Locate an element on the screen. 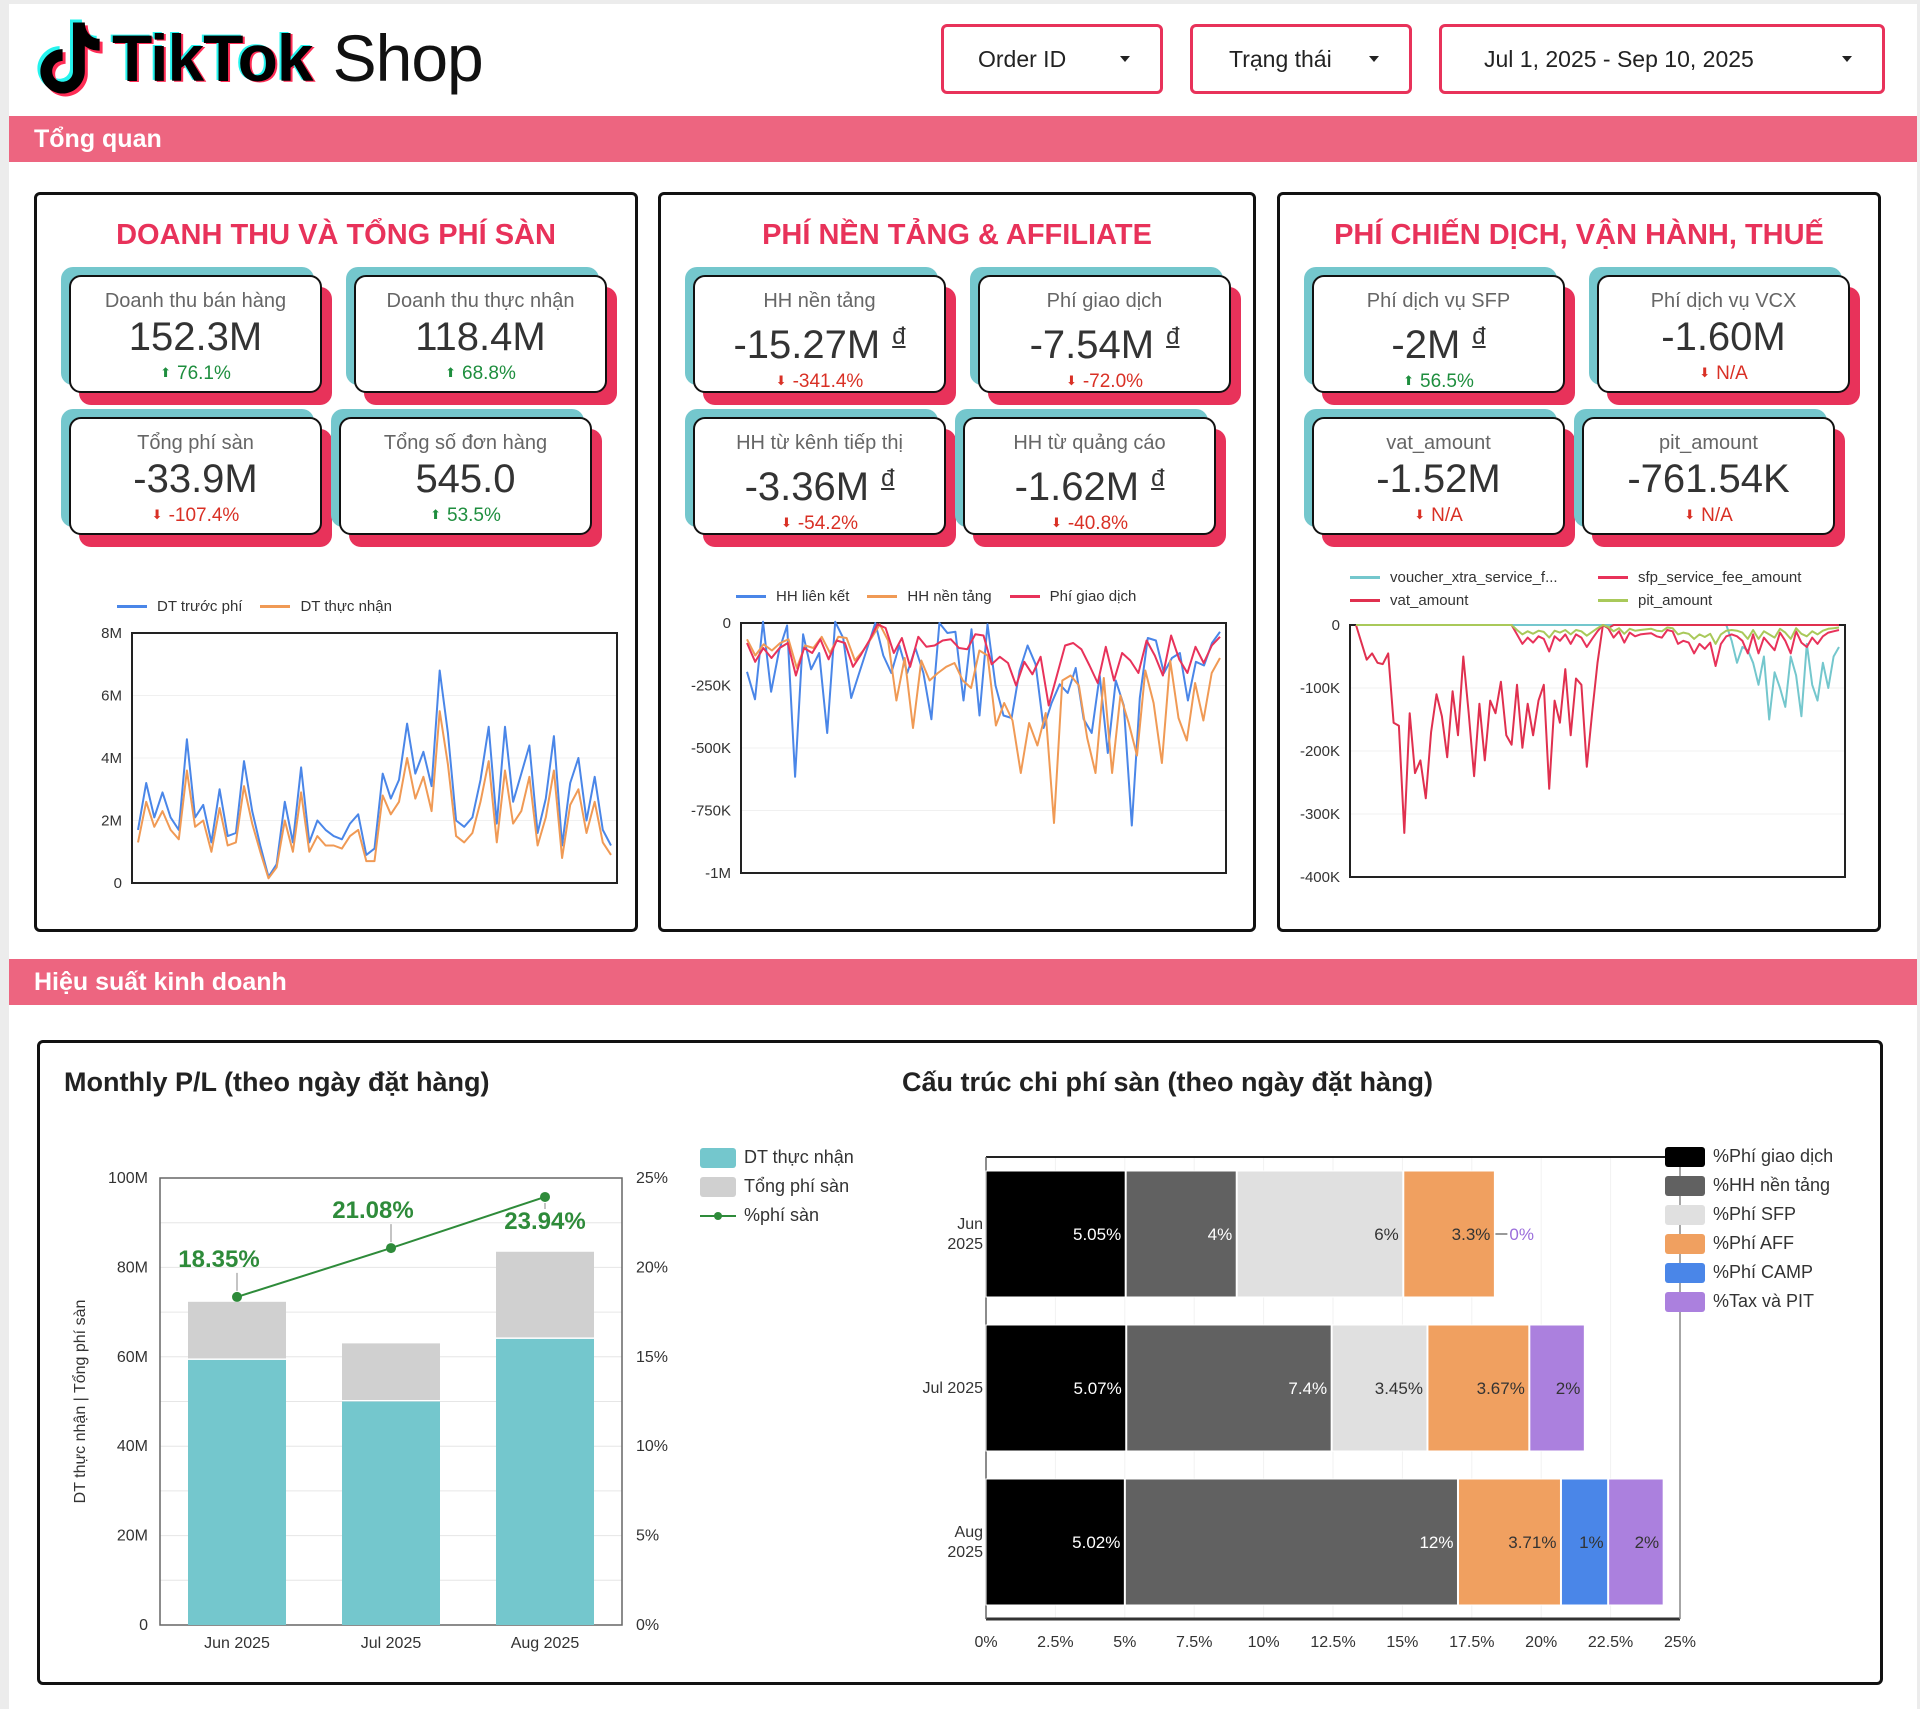 The image size is (1920, 1709). kpi-label: Doanh thu bán hàng is located at coordinates (195, 301).